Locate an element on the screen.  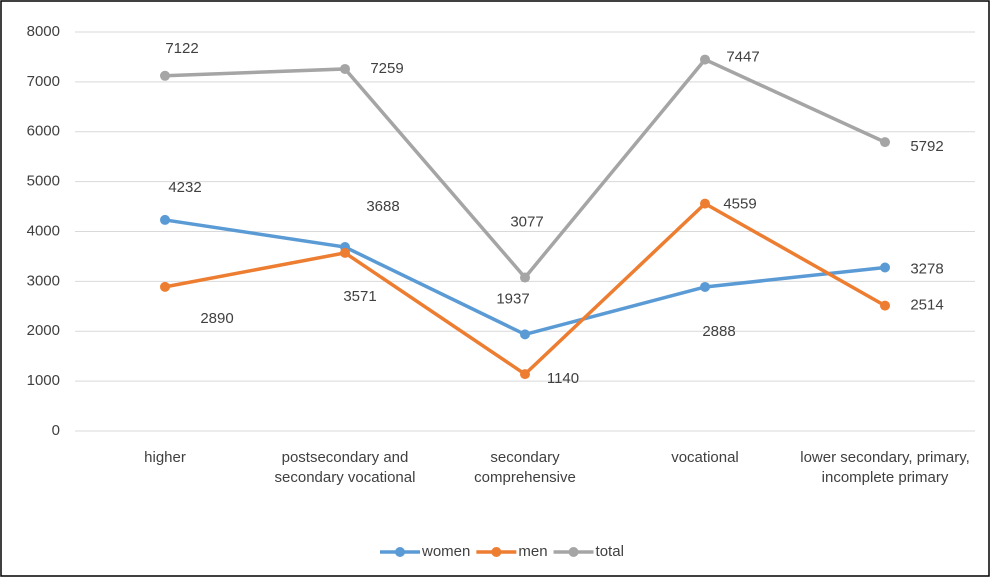
data-label: 2888 is located at coordinates (718, 331).